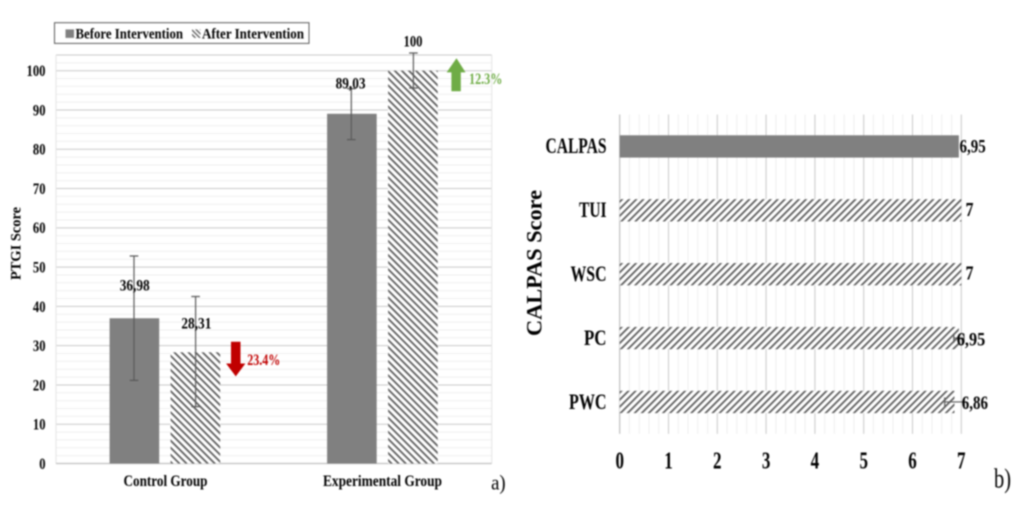 The image size is (1025, 510). What do you see at coordinates (39, 110) in the screenshot?
I see `svg-text: 90` at bounding box center [39, 110].